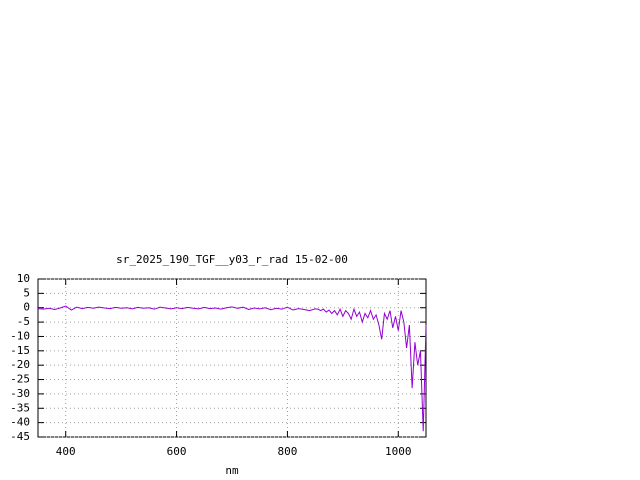 Image resolution: width=640 pixels, height=480 pixels. What do you see at coordinates (20, 422) in the screenshot?
I see `y-tick-label: -40` at bounding box center [20, 422].